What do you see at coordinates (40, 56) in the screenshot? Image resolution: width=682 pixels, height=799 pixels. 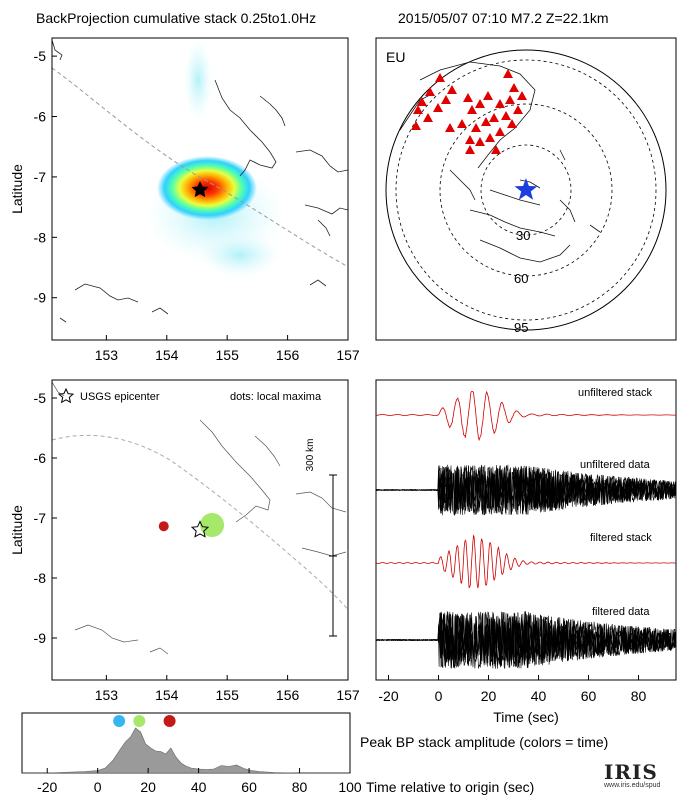 I see `top-map-ytick-label: -5` at bounding box center [40, 56].